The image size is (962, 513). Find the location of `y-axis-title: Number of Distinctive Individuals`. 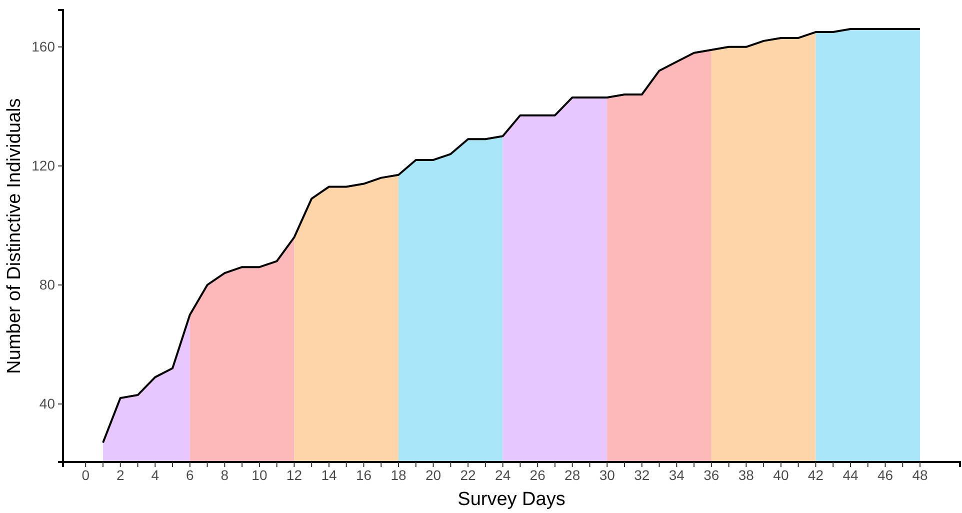

y-axis-title: Number of Distinctive Individuals is located at coordinates (14, 236).